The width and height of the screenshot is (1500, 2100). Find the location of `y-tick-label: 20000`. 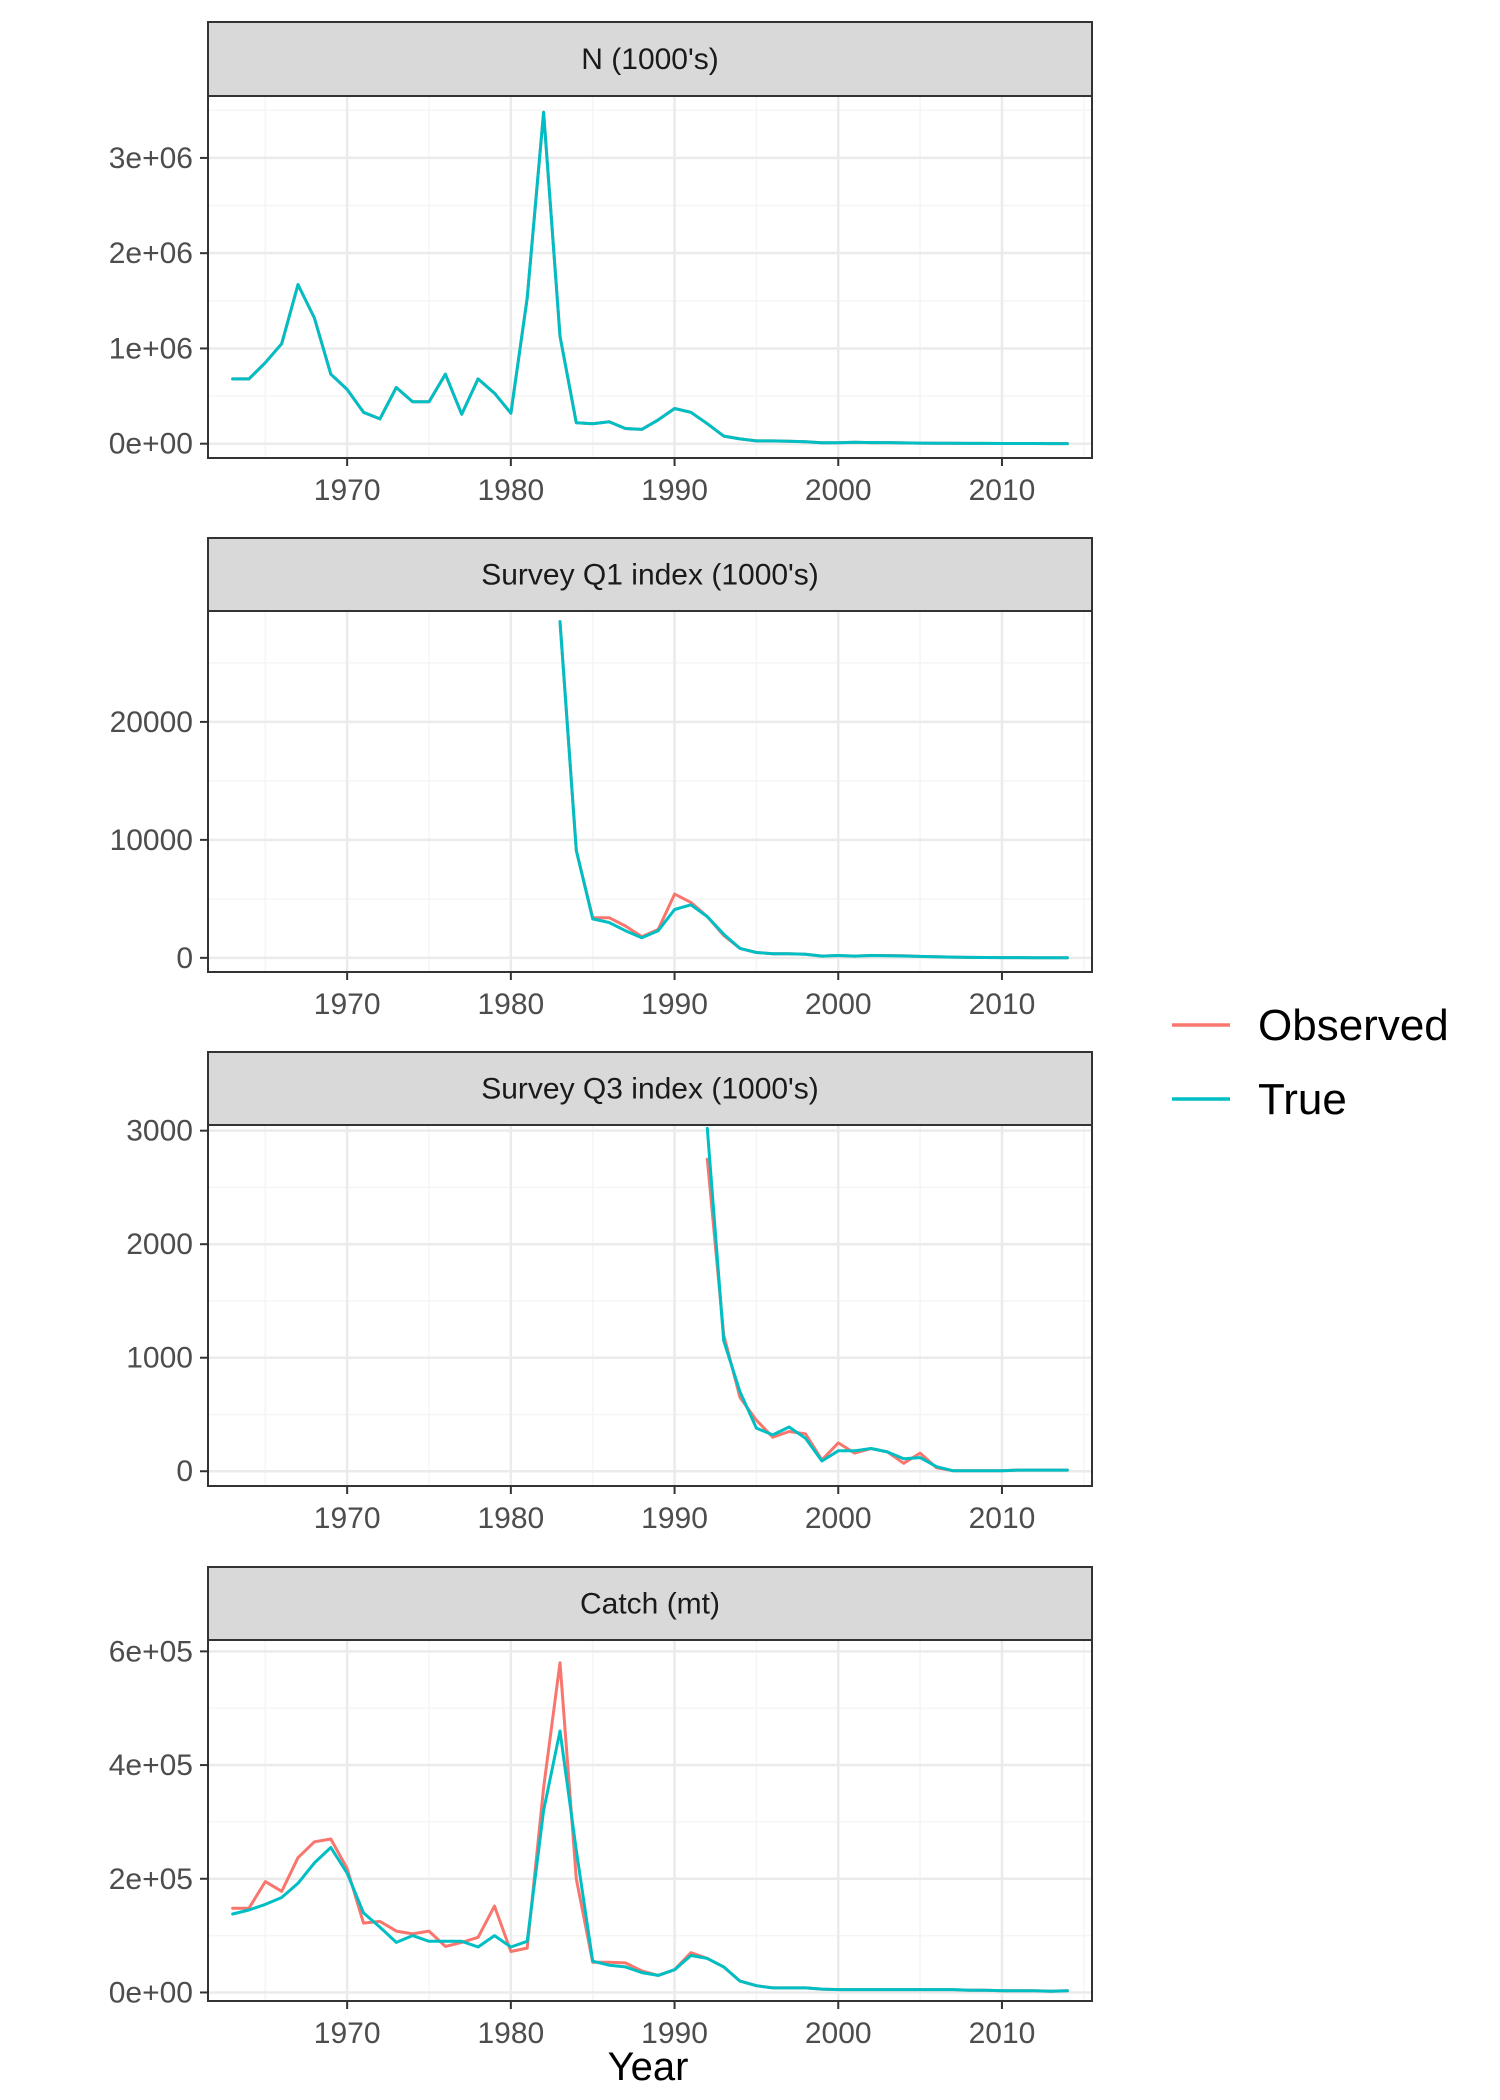

y-tick-label: 20000 is located at coordinates (151, 722).